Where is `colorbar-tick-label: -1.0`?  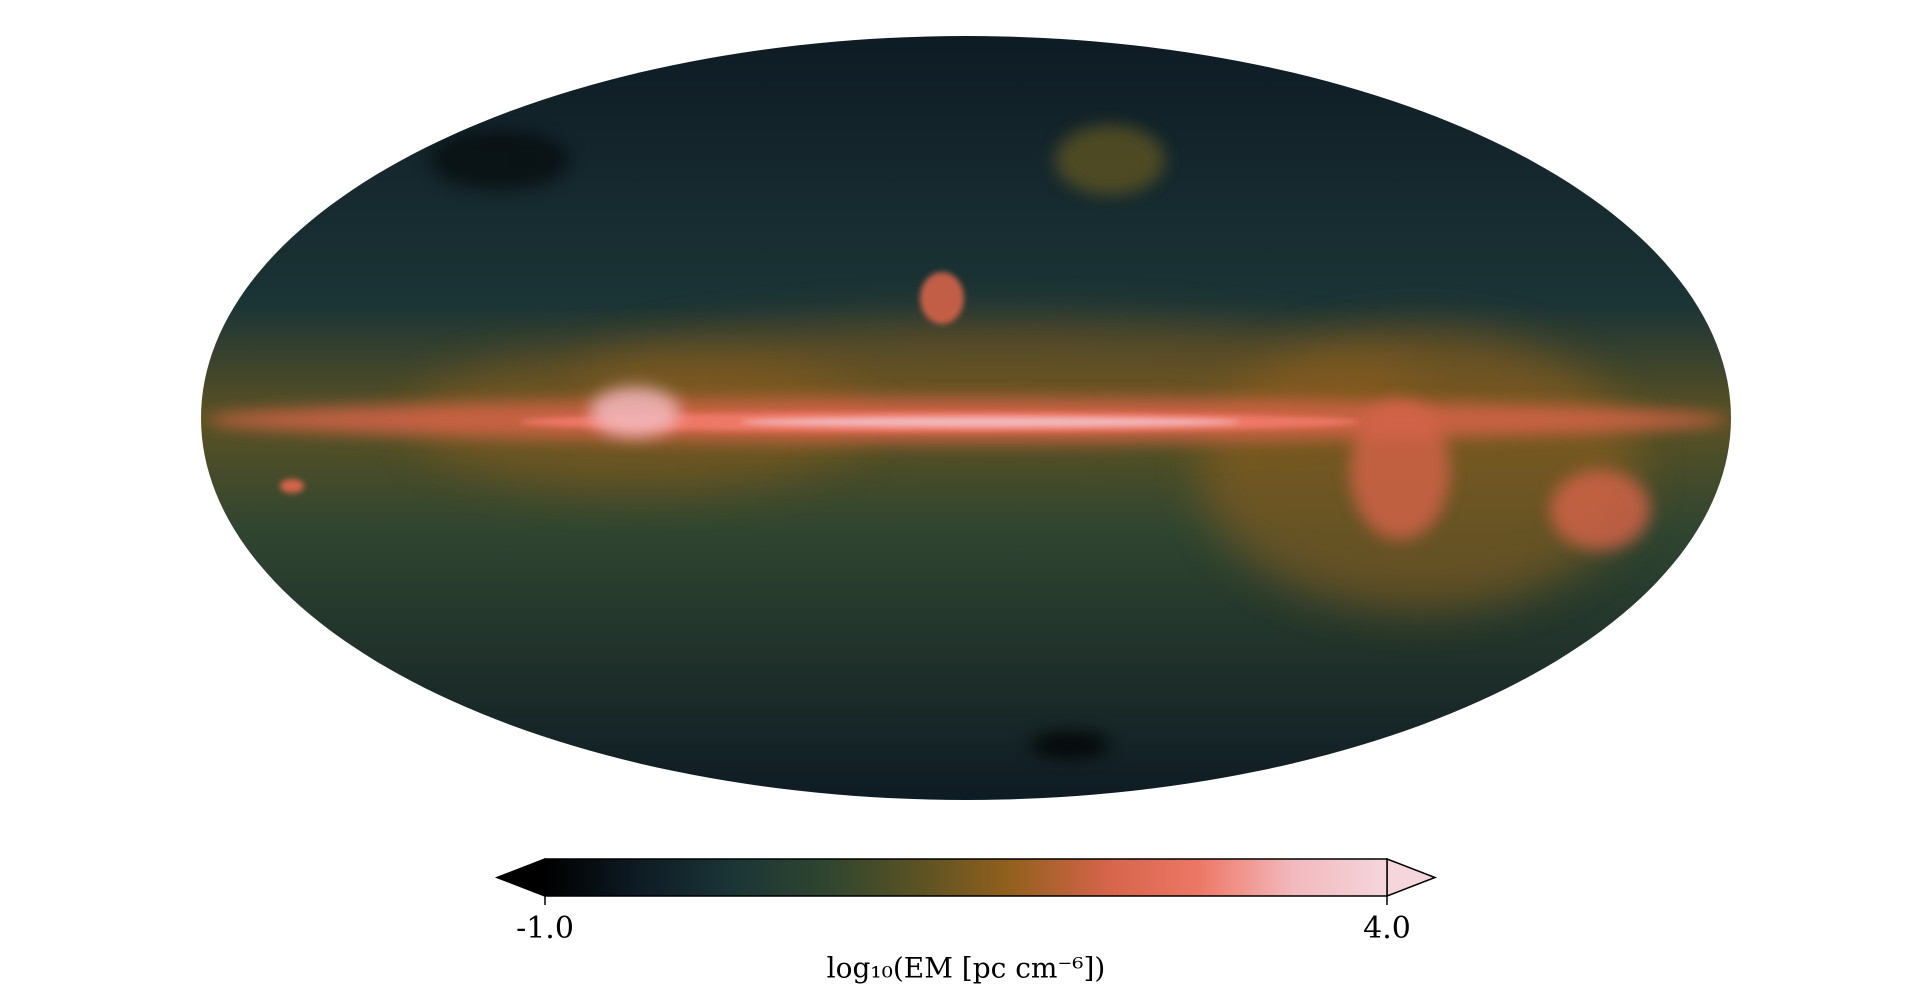 colorbar-tick-label: -1.0 is located at coordinates (545, 928).